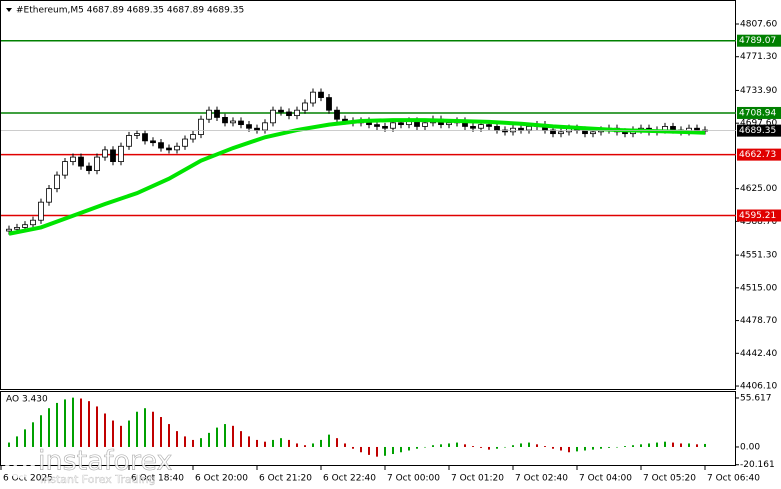 This screenshot has width=781, height=489. I want to click on y-tick-label: 4406.10, so click(758, 387).